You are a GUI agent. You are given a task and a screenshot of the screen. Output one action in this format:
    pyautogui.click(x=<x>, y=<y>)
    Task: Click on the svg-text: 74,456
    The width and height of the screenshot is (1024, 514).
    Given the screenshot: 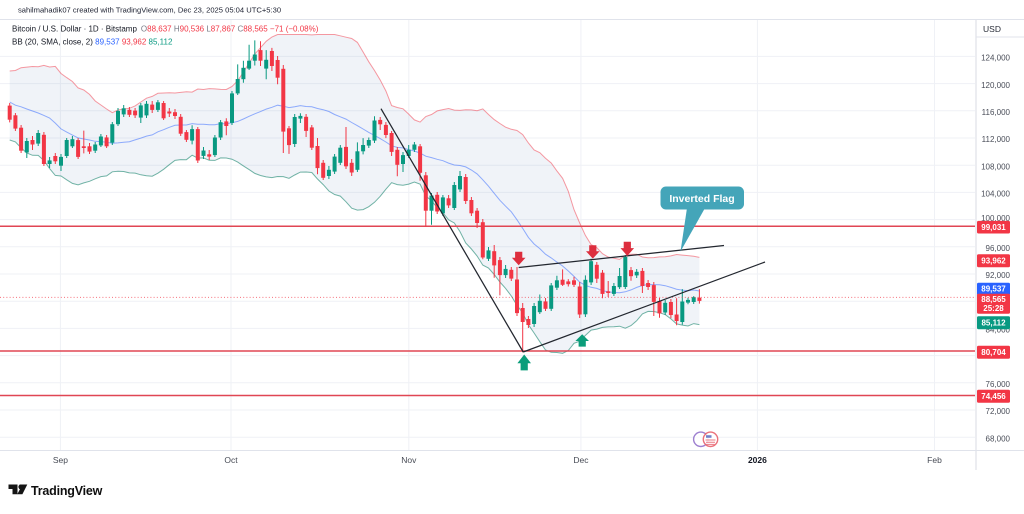 What is the action you would take?
    pyautogui.click(x=993, y=396)
    